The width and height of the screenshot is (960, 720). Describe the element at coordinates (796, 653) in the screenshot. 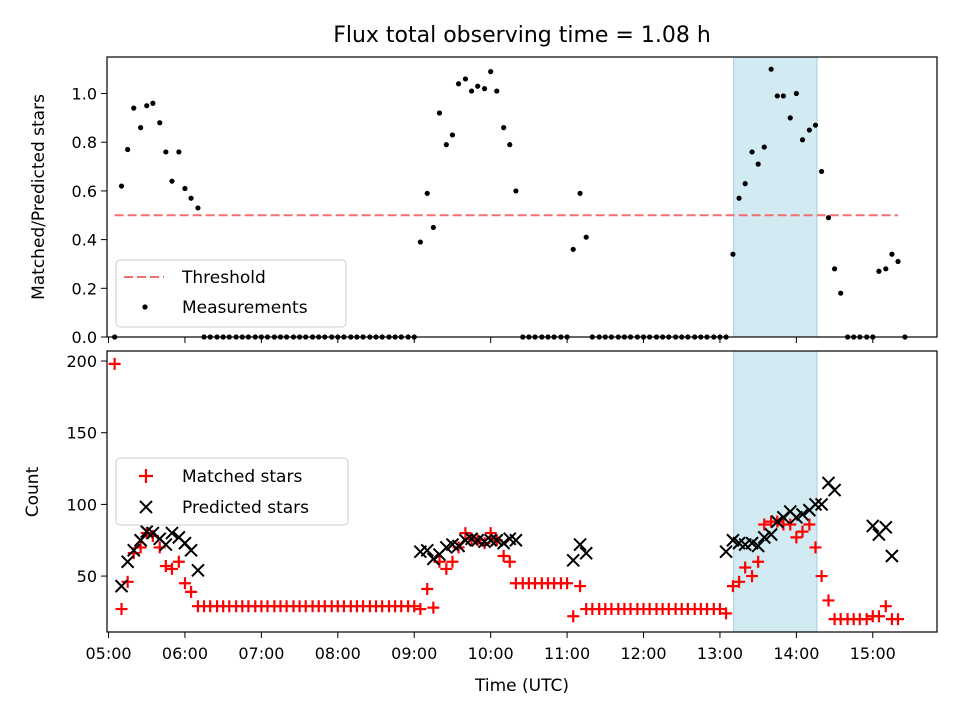

I see `x-tick-label: 14:00` at that location.